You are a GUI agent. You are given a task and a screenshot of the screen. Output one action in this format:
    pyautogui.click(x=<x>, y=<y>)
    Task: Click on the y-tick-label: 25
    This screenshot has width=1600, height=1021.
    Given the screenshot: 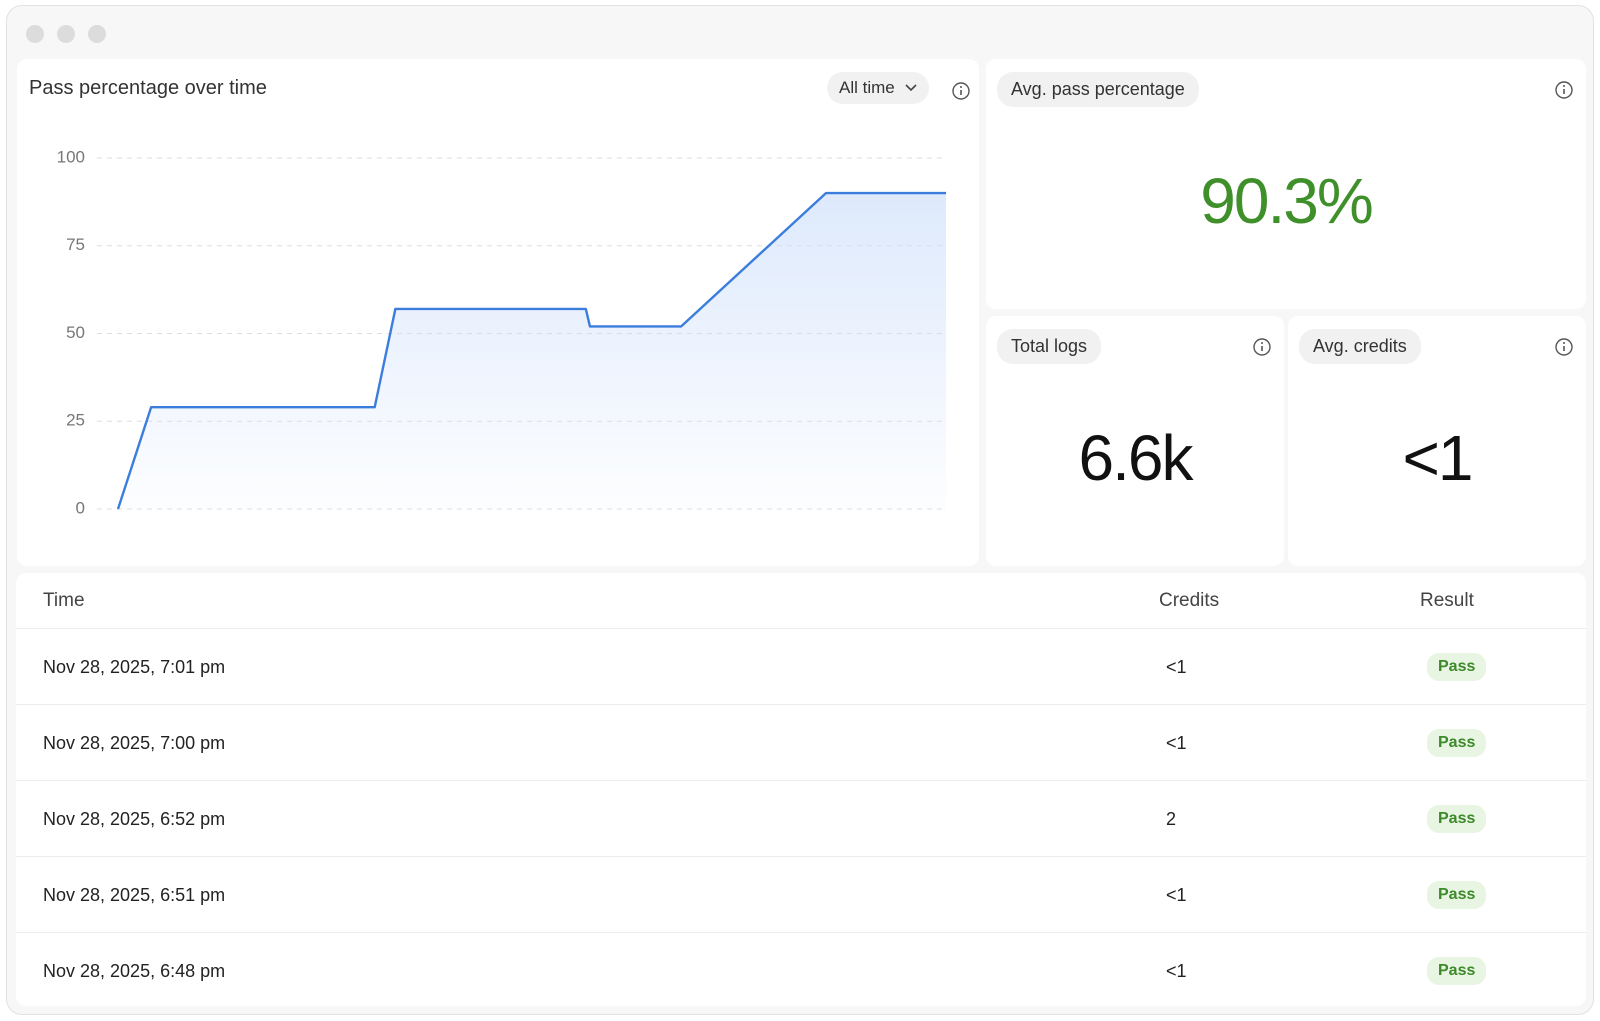 What is the action you would take?
    pyautogui.click(x=75, y=420)
    